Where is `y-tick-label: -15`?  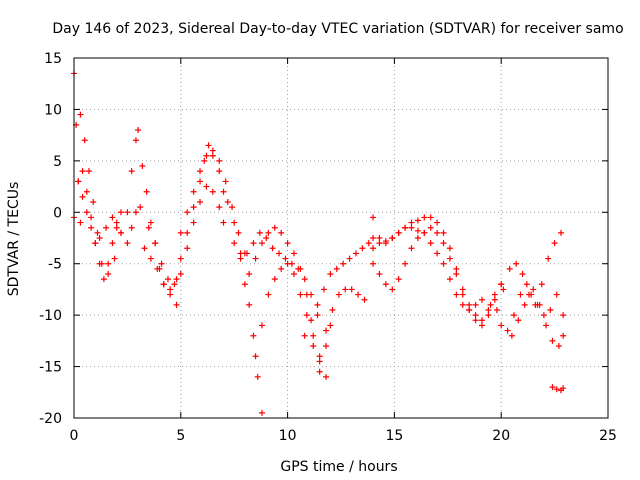 y-tick-label: -15 is located at coordinates (50, 368).